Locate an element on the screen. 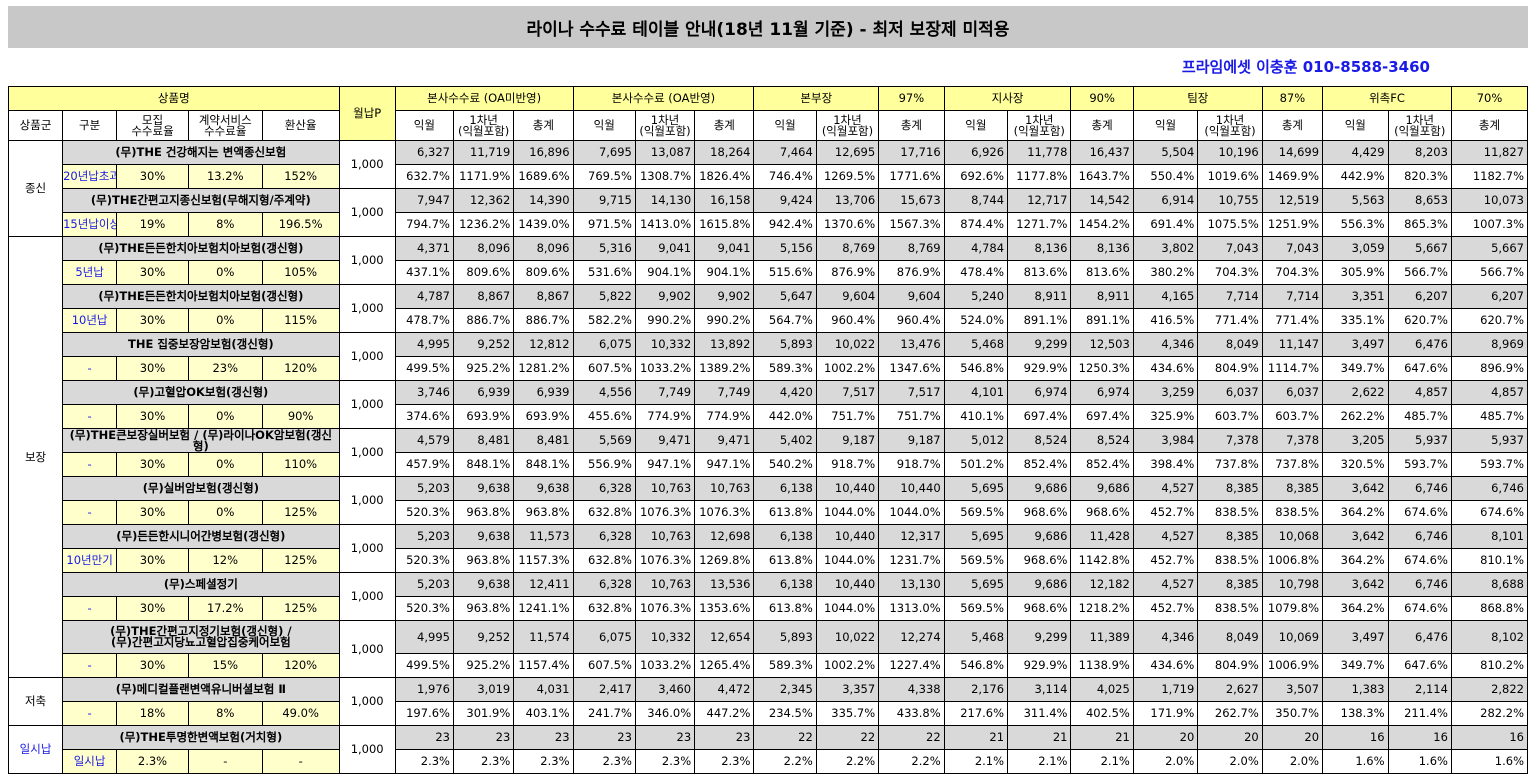 This screenshot has width=1534, height=784. commission-amount: 4,346 is located at coordinates (1165, 637).